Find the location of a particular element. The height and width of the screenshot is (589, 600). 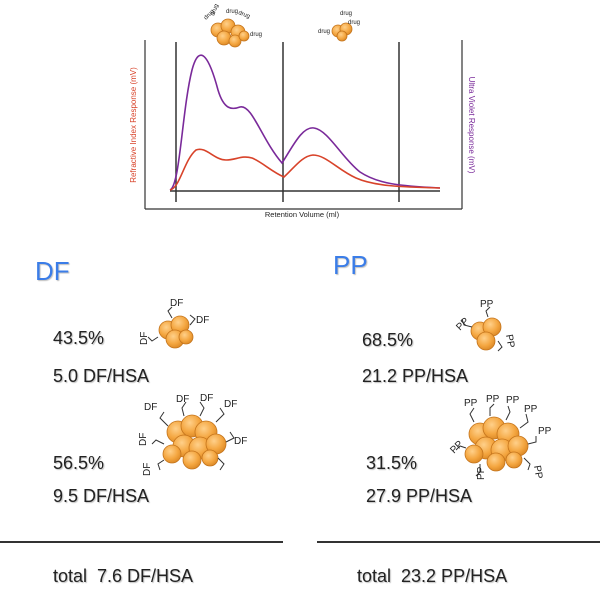

x-axis-label: Retention Volume (ml) is located at coordinates (302, 214).